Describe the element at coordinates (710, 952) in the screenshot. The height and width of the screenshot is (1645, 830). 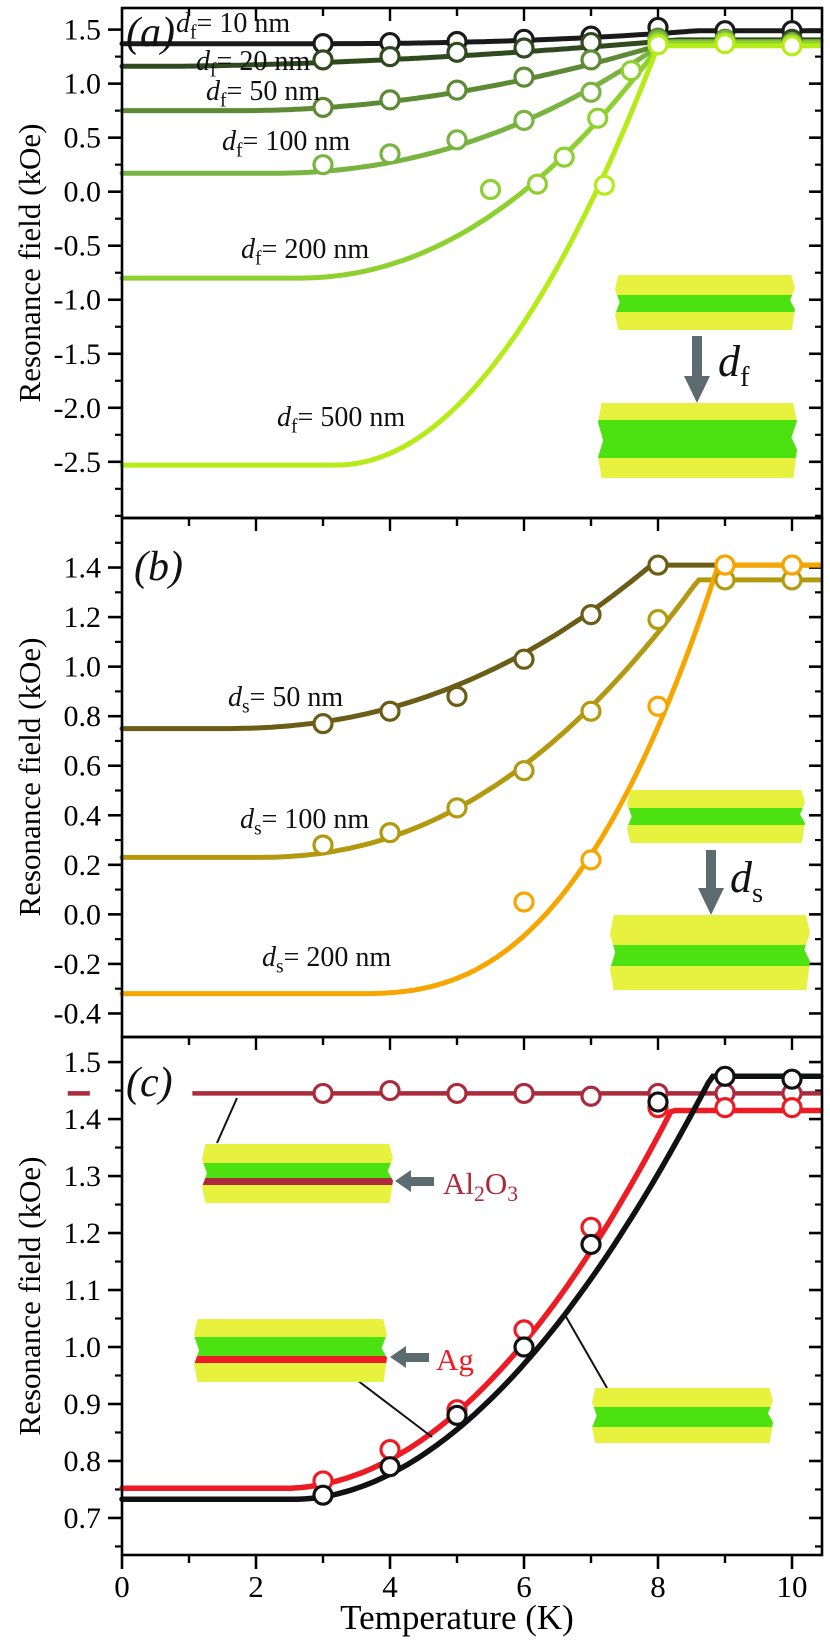
I see `inset-trilayer-thick-shell` at that location.